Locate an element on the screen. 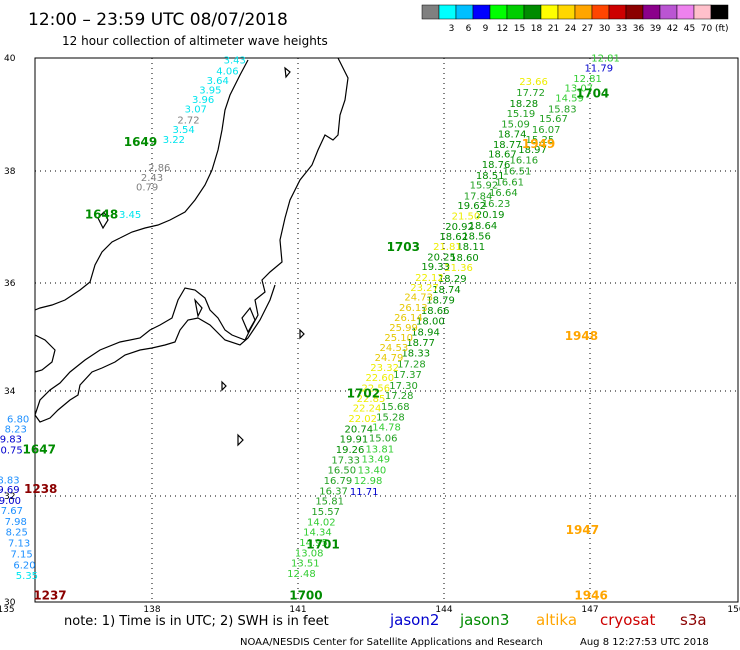 The height and width of the screenshot is (650, 740). wave-height-value: 18.76 is located at coordinates (496, 165).